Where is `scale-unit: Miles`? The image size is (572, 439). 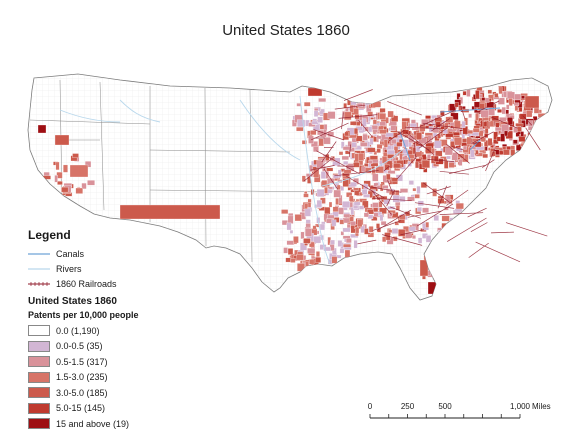
scale-unit: Miles is located at coordinates (541, 406).